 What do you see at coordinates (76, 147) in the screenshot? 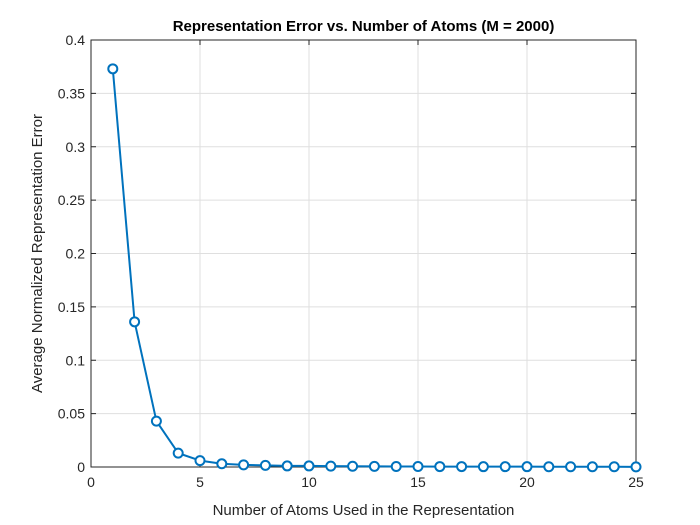
I see `y-tick-label: 0.3` at bounding box center [76, 147].